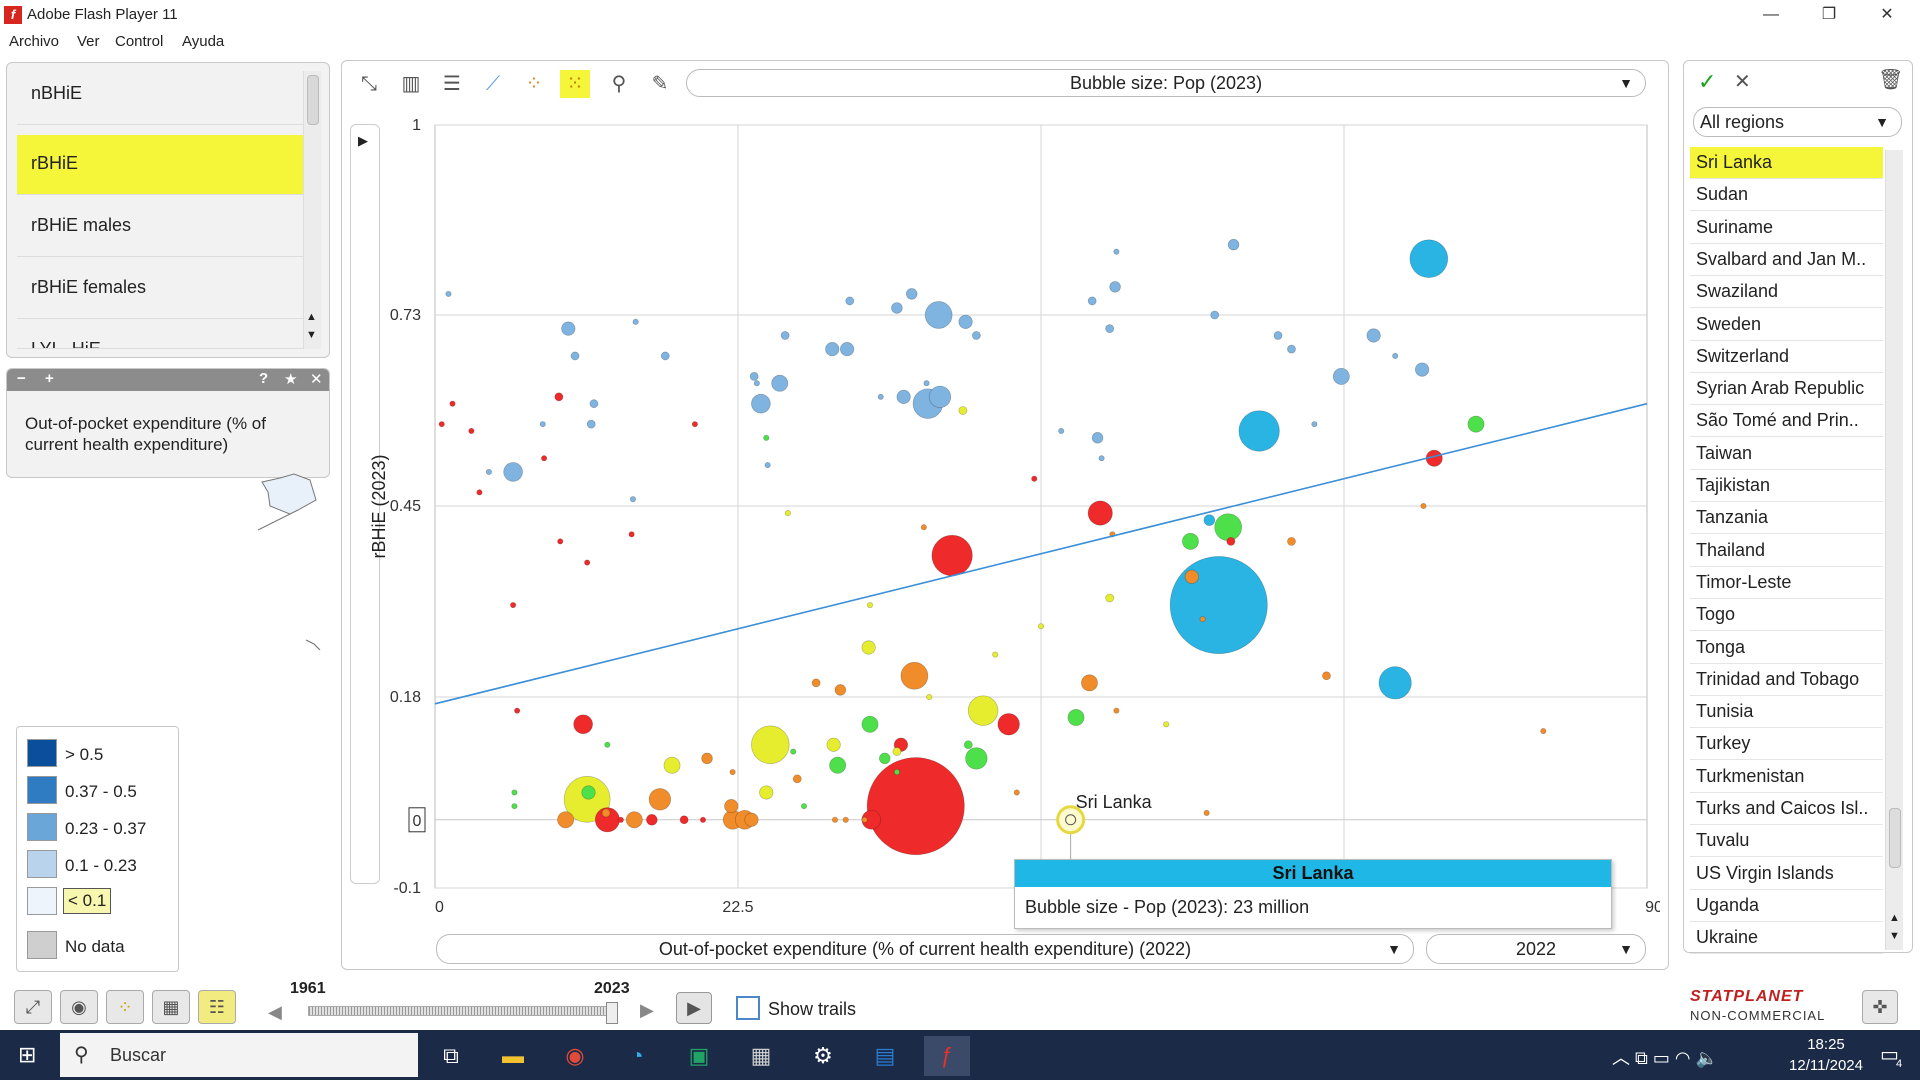 The image size is (1920, 1080). I want to click on windows-start-icon: ⊞, so click(27, 1054).